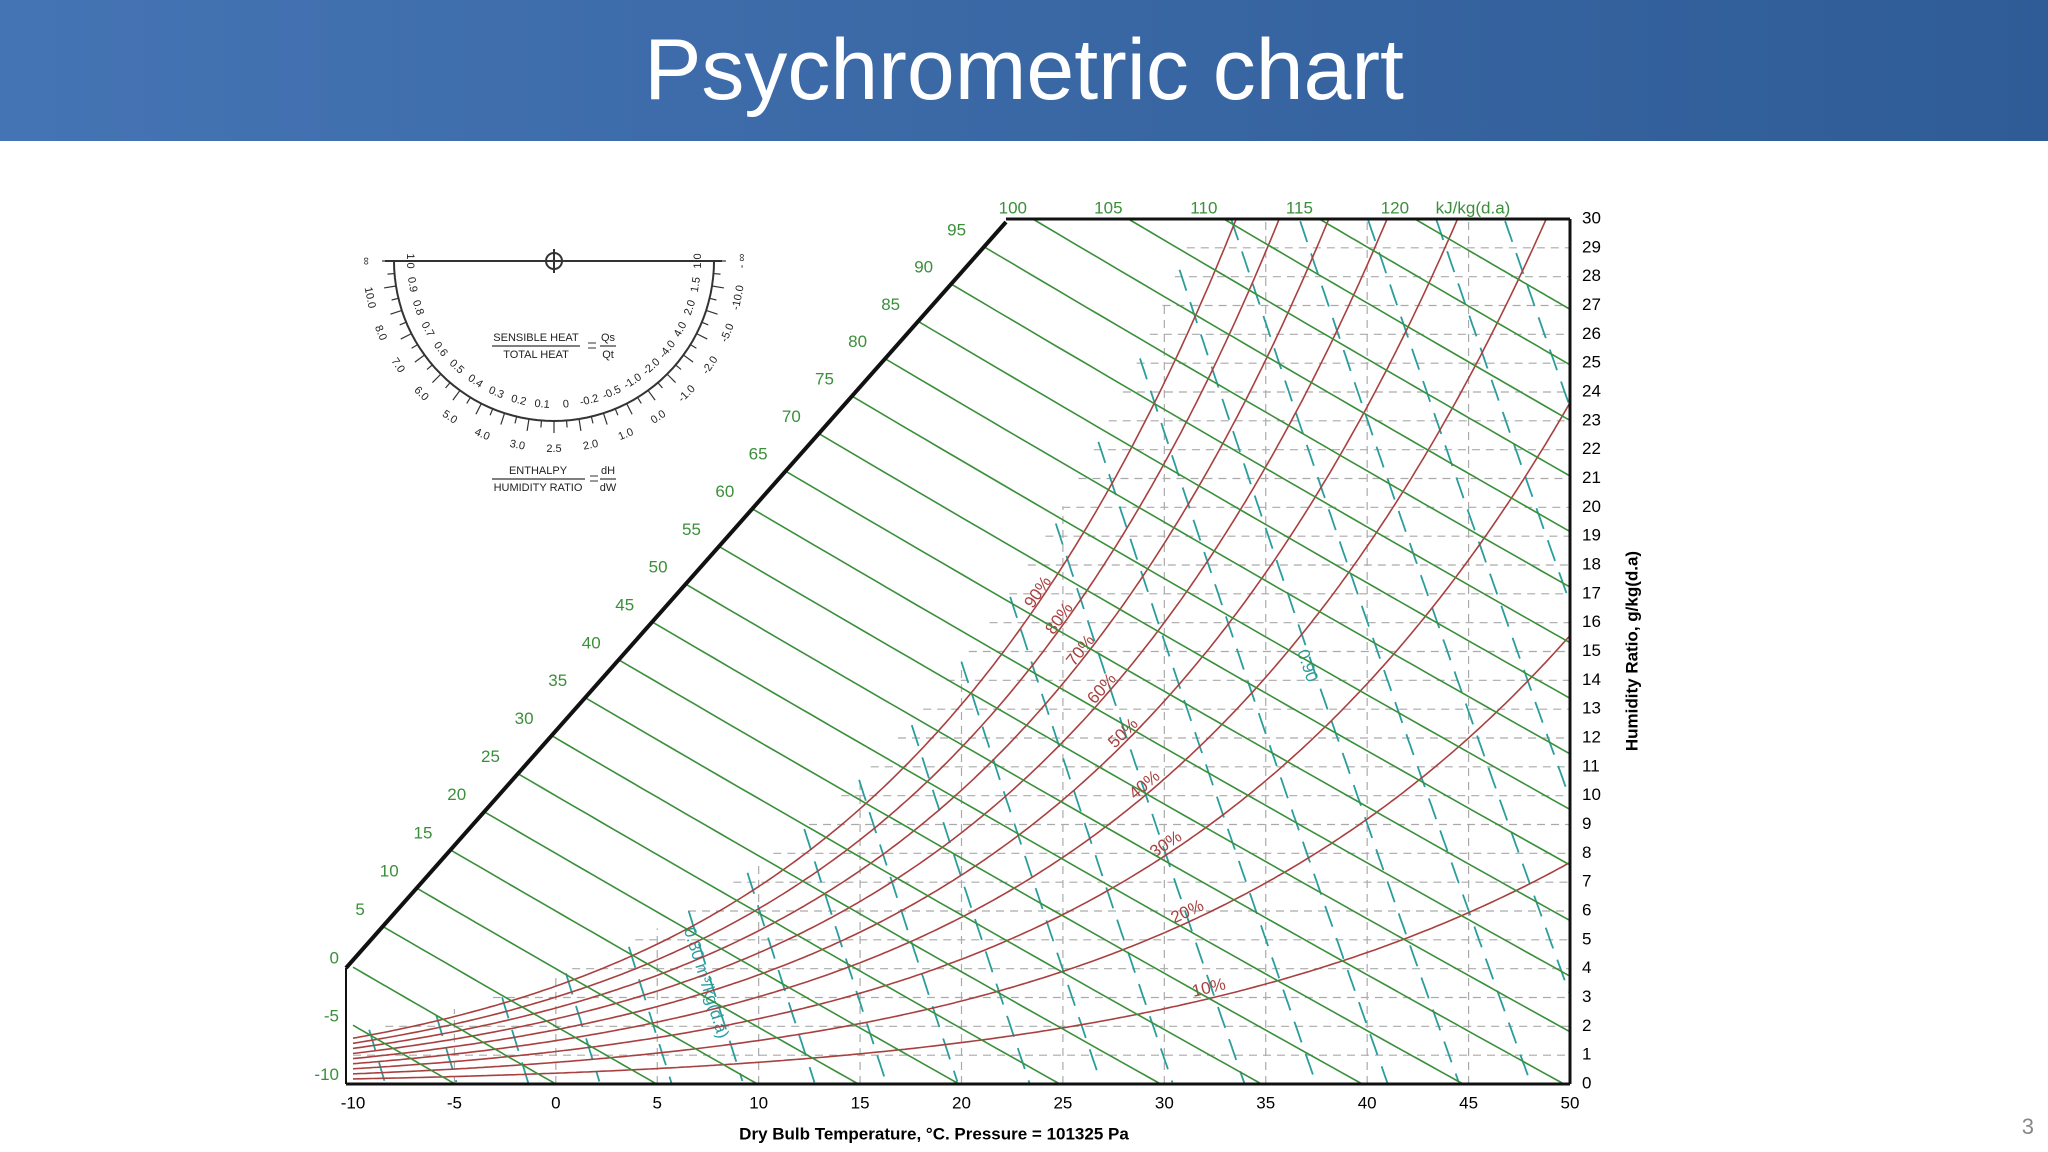 This screenshot has height=1152, width=2048. What do you see at coordinates (624, 604) in the screenshot?
I see `enthalpy-label: 45` at bounding box center [624, 604].